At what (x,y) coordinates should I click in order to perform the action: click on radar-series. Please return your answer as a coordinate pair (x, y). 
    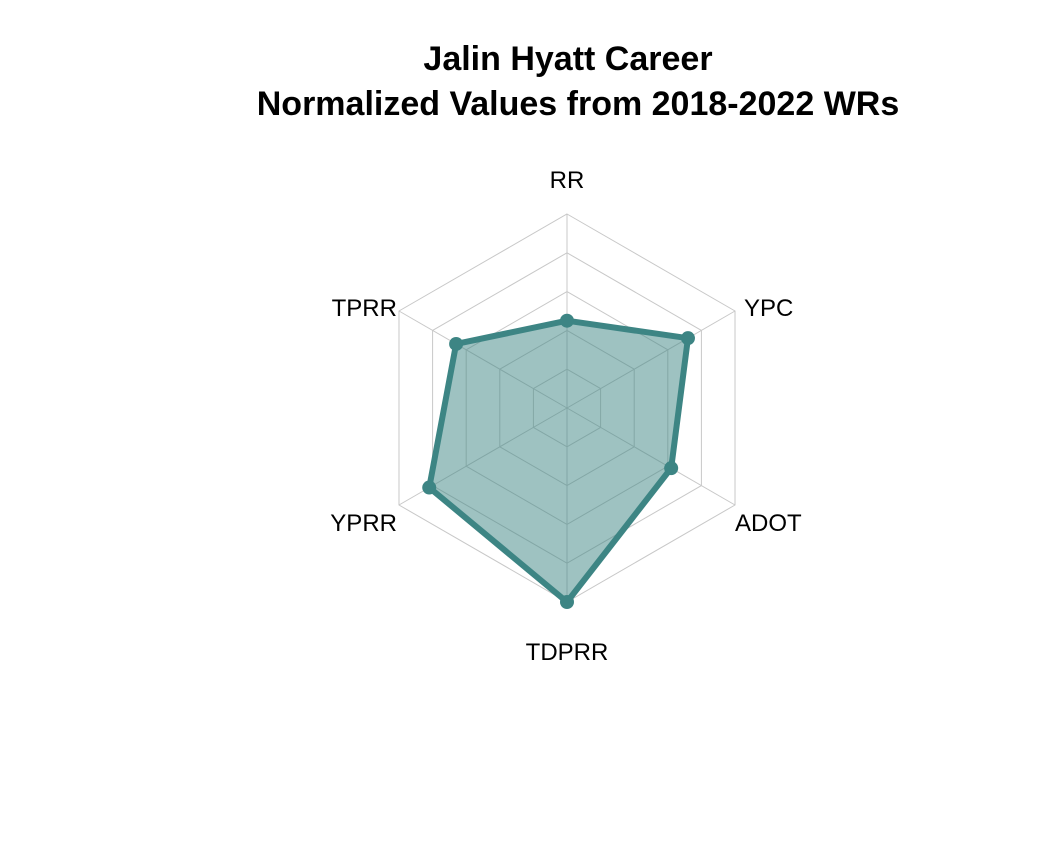
    Looking at the image, I should click on (558, 461).